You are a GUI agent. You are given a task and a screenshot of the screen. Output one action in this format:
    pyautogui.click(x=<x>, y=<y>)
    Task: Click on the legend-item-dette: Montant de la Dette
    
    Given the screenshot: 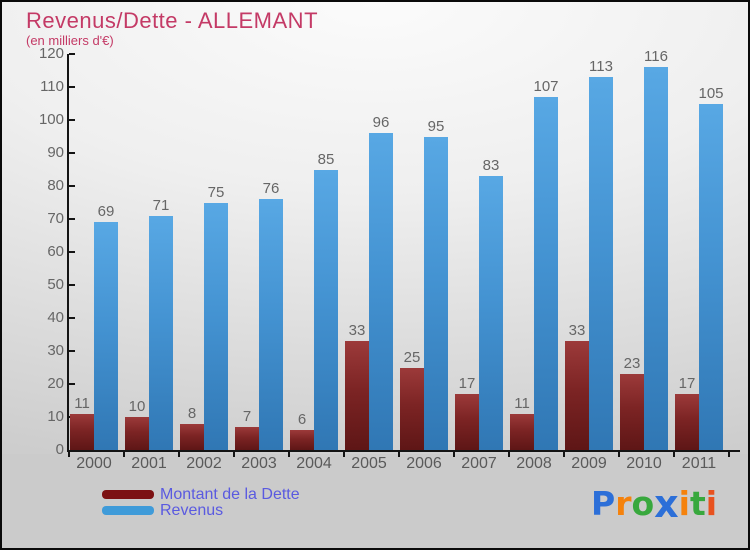 What is the action you would take?
    pyautogui.click(x=201, y=494)
    